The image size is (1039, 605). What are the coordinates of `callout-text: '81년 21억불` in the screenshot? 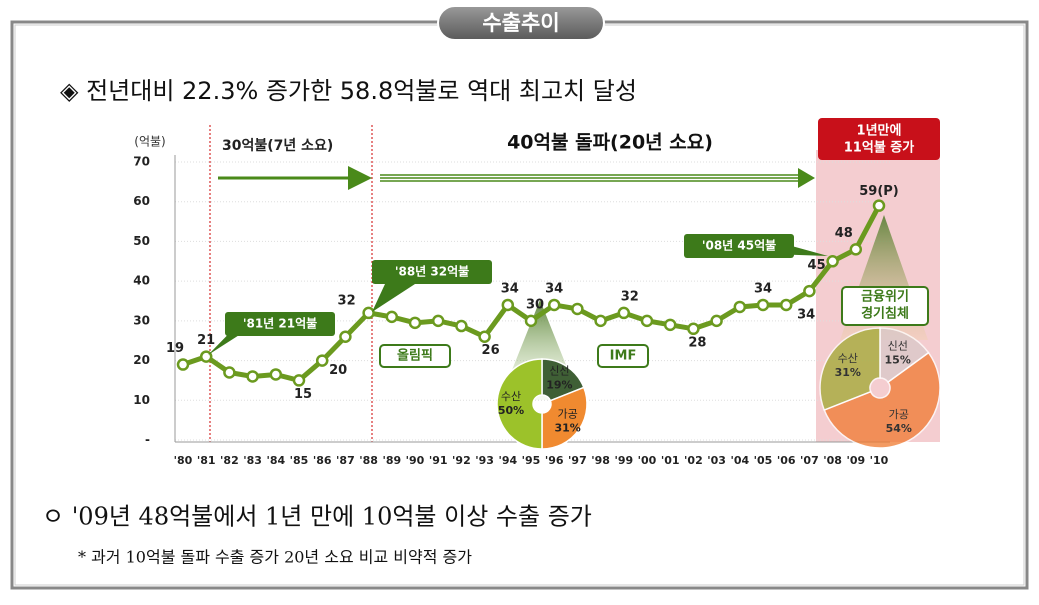 It's located at (280, 324).